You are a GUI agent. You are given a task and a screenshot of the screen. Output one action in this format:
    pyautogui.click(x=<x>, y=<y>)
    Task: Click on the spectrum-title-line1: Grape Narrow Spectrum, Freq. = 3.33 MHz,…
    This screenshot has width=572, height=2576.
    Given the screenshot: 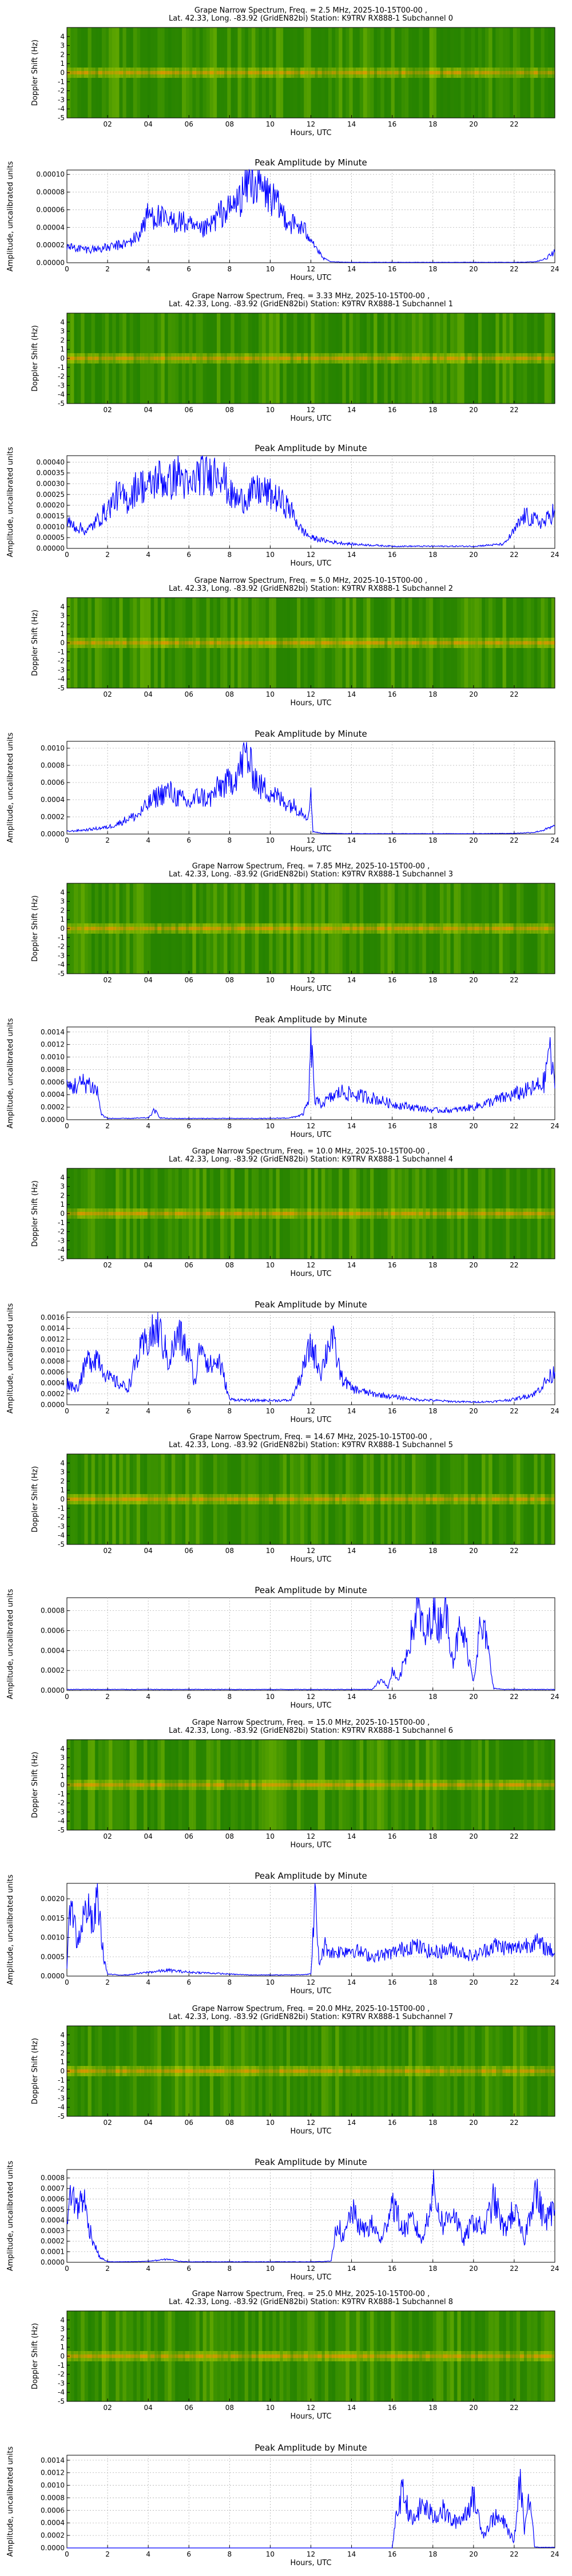 What is the action you would take?
    pyautogui.click(x=311, y=296)
    